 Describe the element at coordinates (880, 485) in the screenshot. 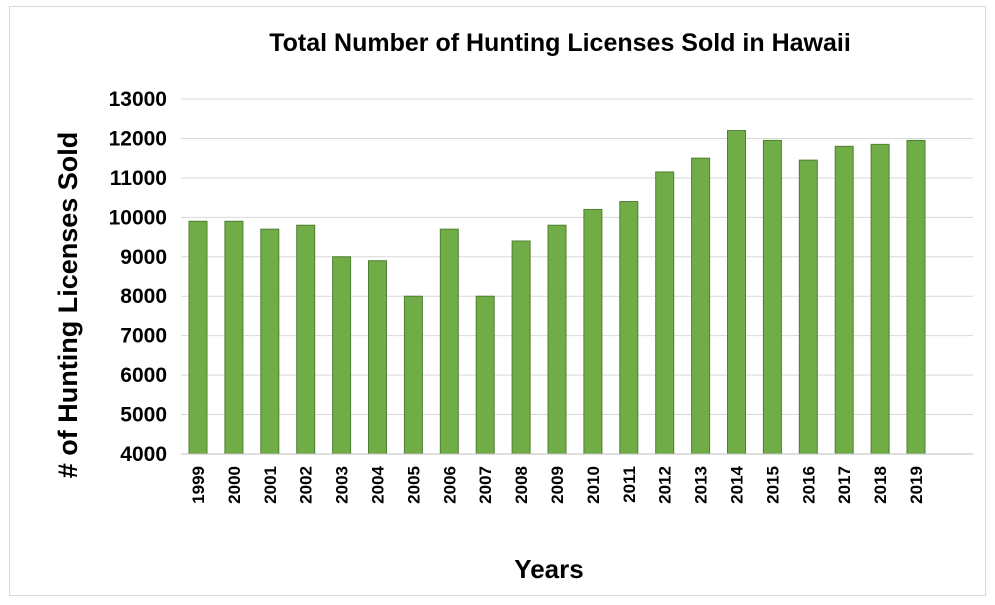

I see `x-tick-label: 2018` at that location.